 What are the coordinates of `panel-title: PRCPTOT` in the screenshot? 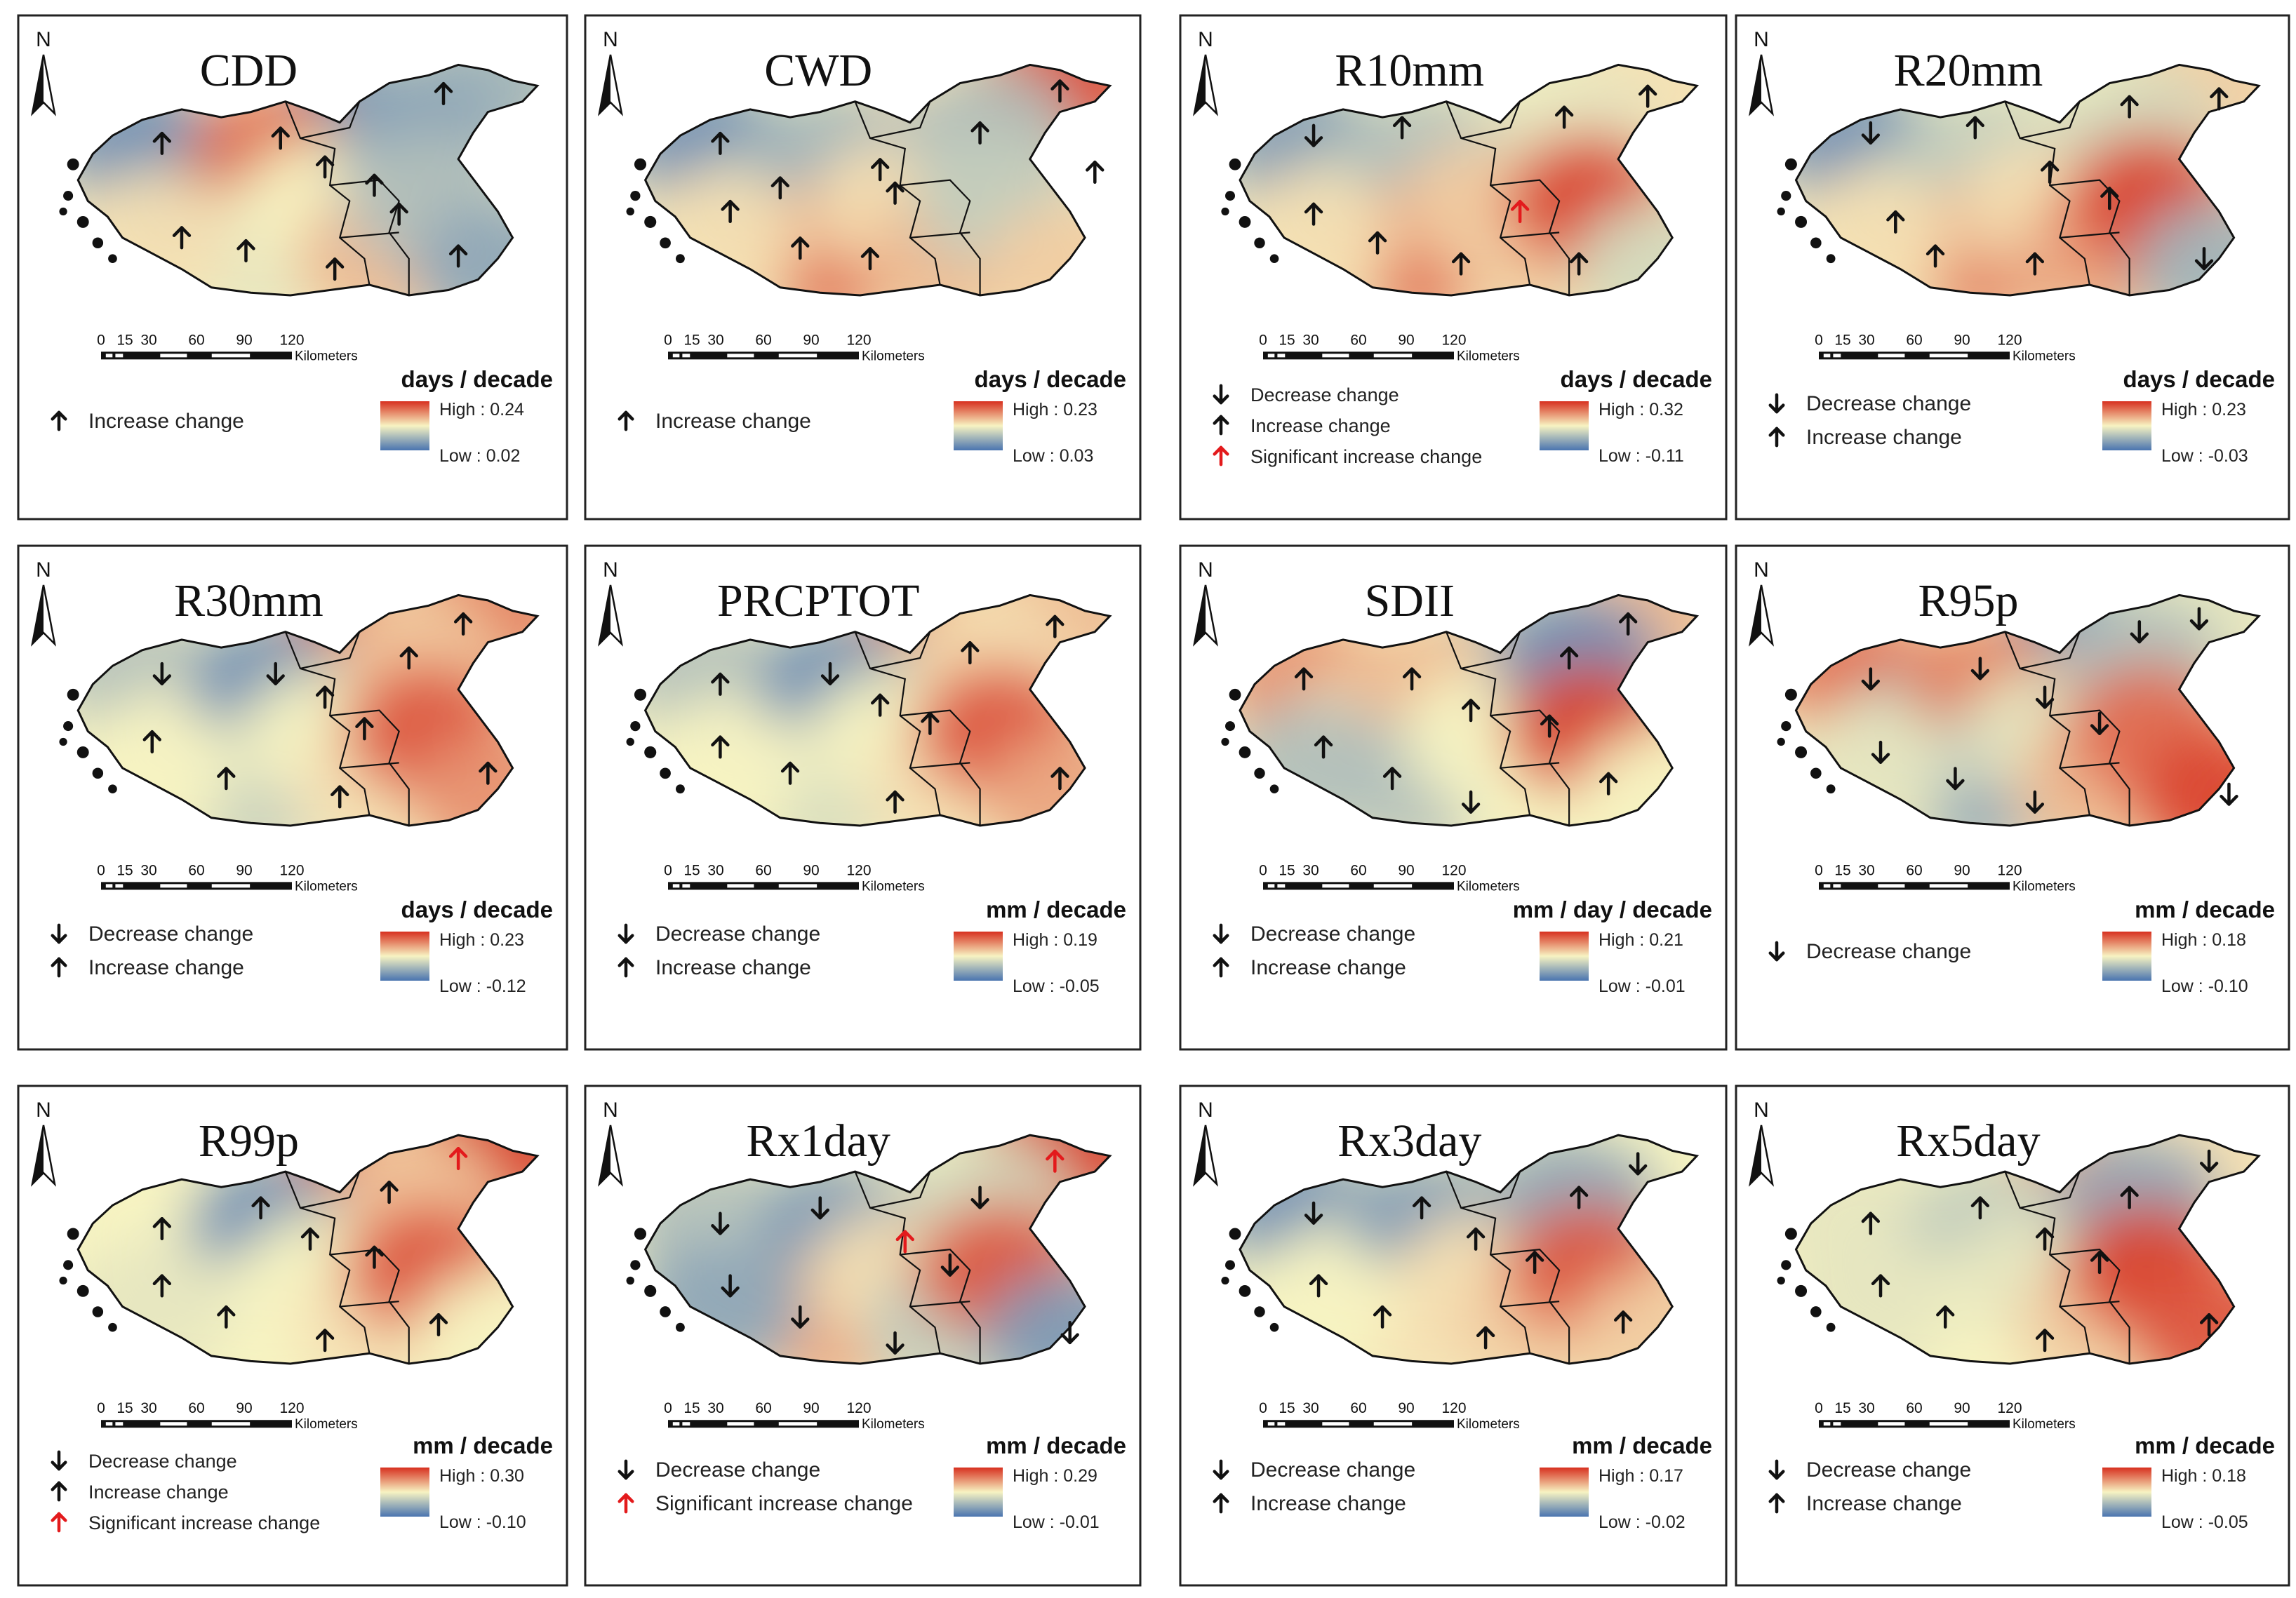 It's located at (818, 600).